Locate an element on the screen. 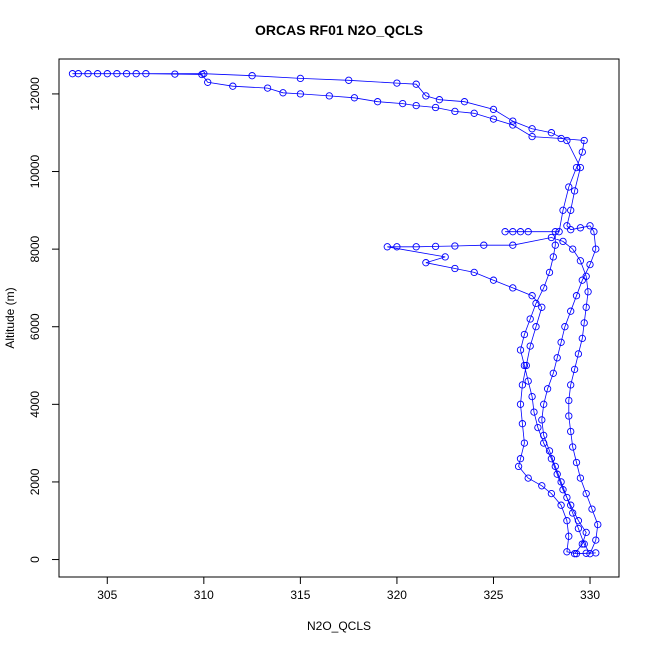  x-tick-label: 305 is located at coordinates (107, 595).